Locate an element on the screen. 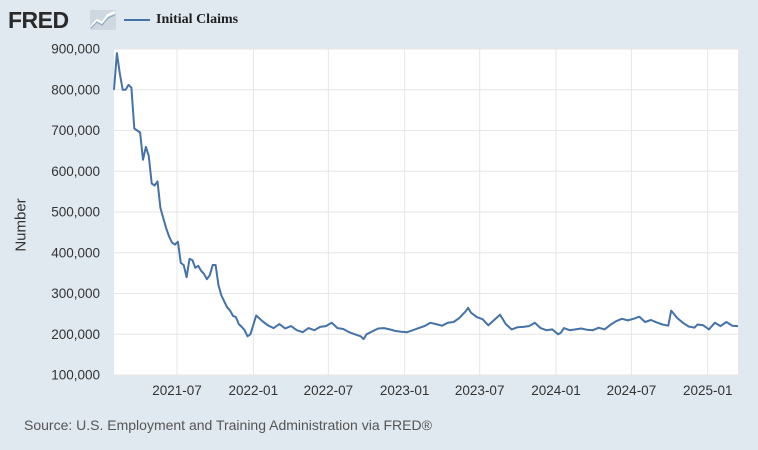 The image size is (758, 450). x-tick-label: 2021-07 is located at coordinates (177, 390).